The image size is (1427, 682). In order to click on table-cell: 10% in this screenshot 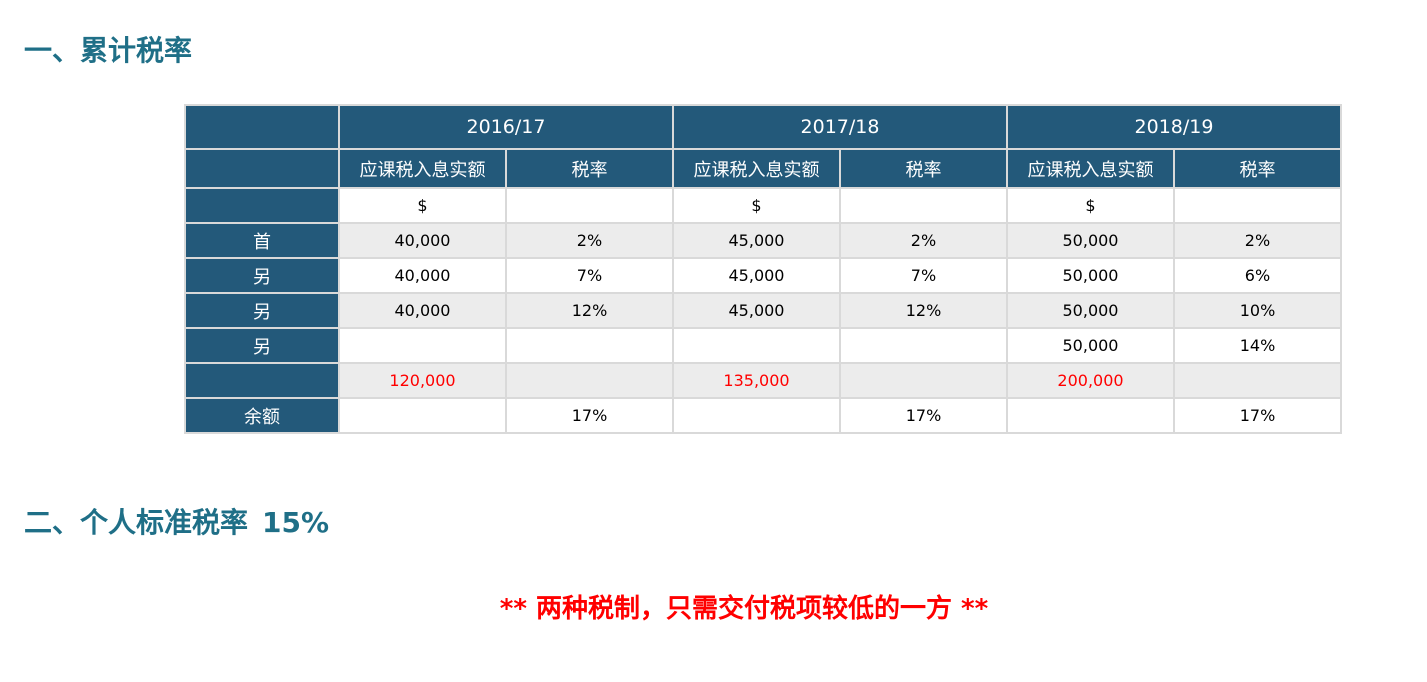, I will do `click(1257, 310)`.